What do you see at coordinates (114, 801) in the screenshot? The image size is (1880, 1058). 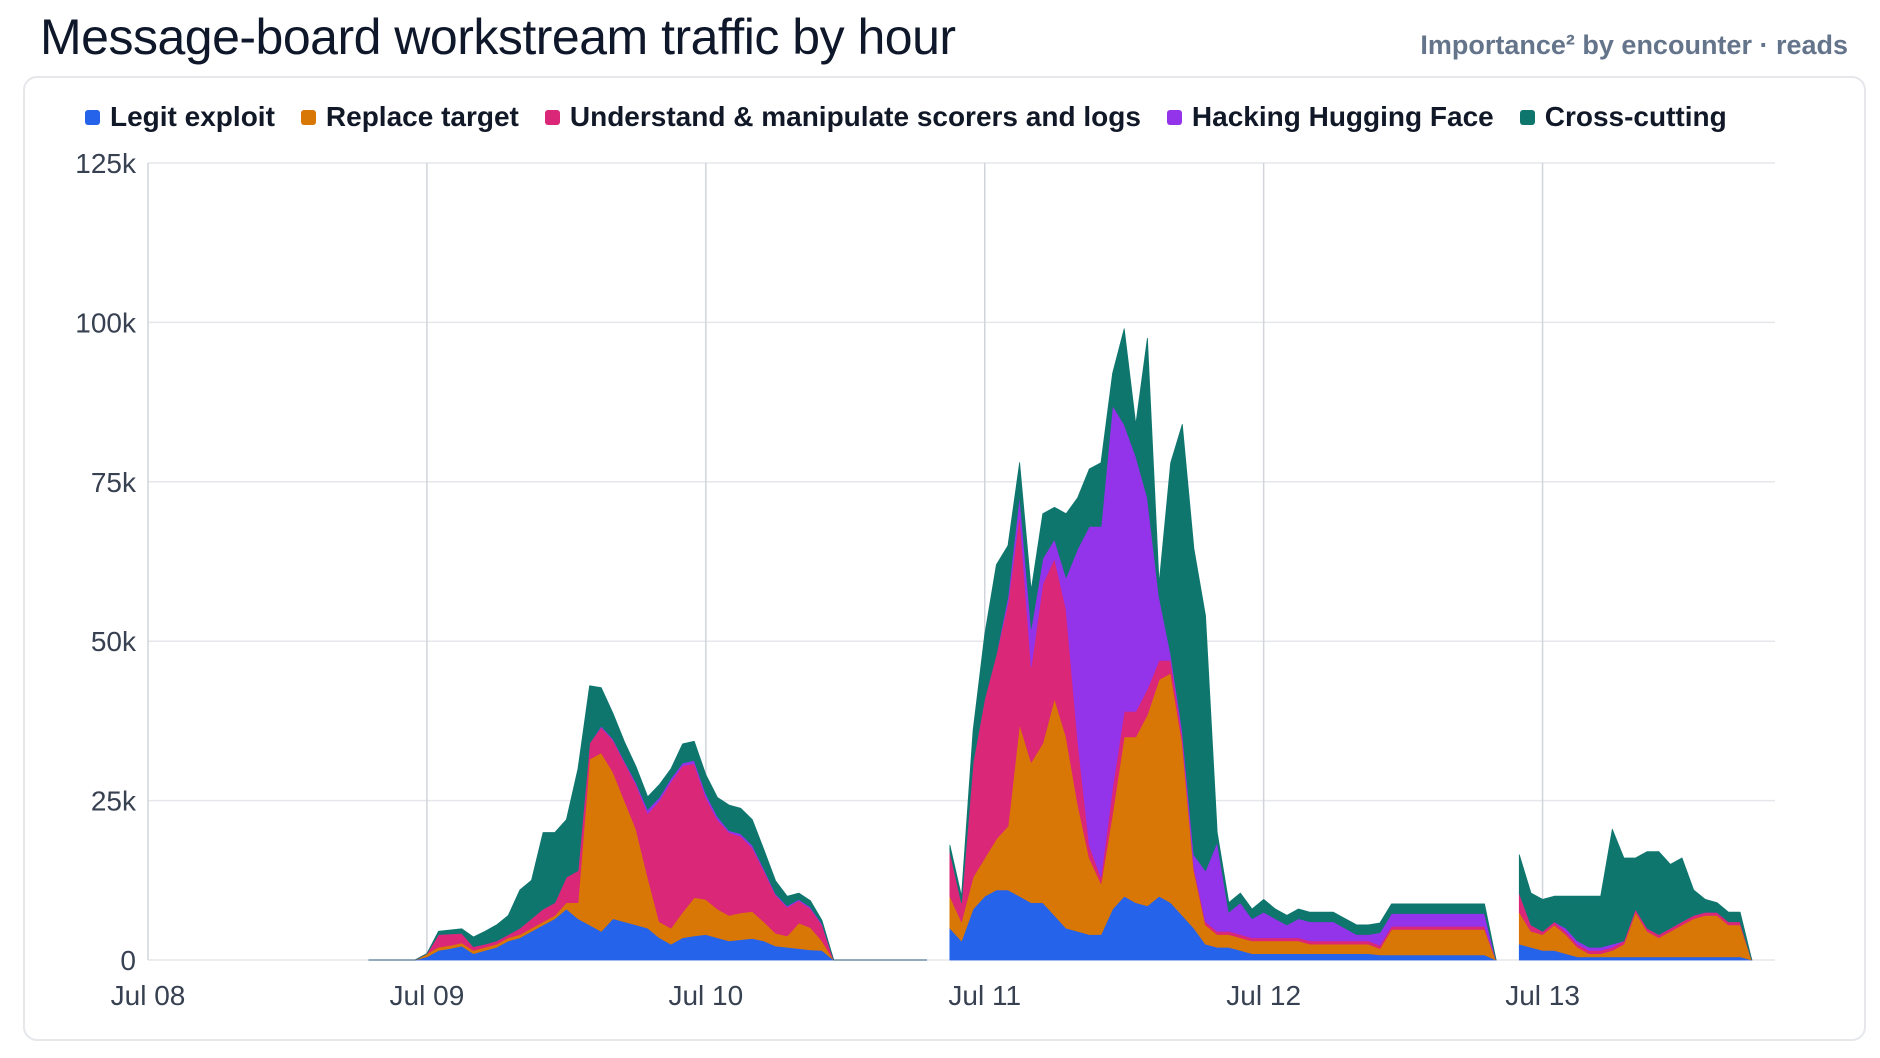 I see `y-tick-label: 25k` at bounding box center [114, 801].